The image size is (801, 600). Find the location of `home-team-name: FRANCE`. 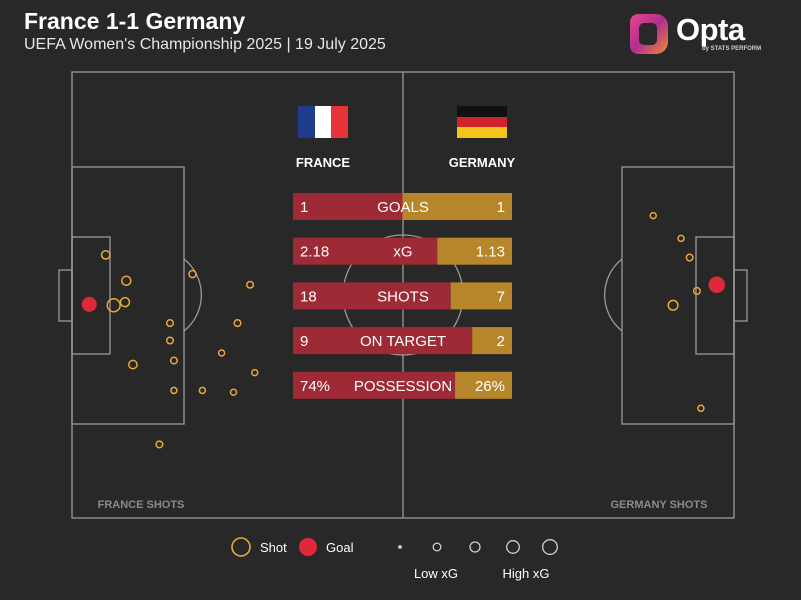

home-team-name: FRANCE is located at coordinates (323, 162).